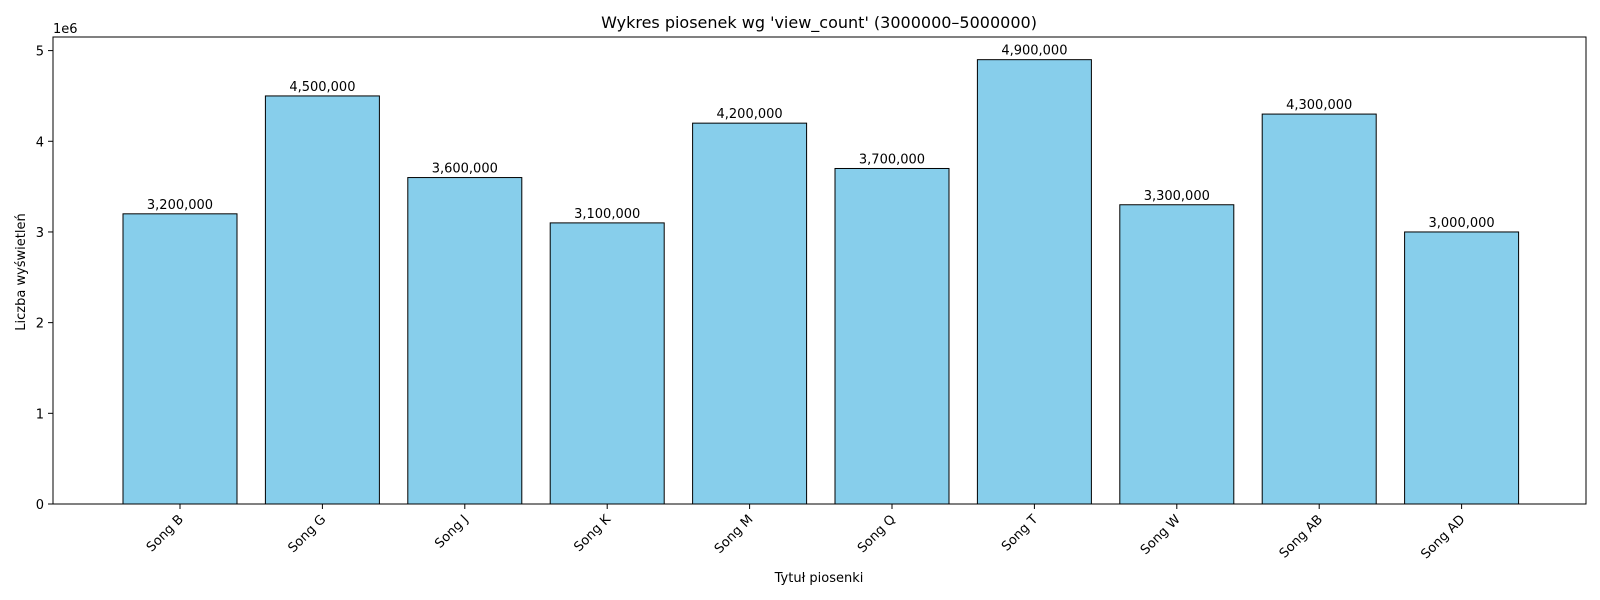 The width and height of the screenshot is (1600, 600). What do you see at coordinates (465, 169) in the screenshot?
I see `data-label: 3,600,000` at bounding box center [465, 169].